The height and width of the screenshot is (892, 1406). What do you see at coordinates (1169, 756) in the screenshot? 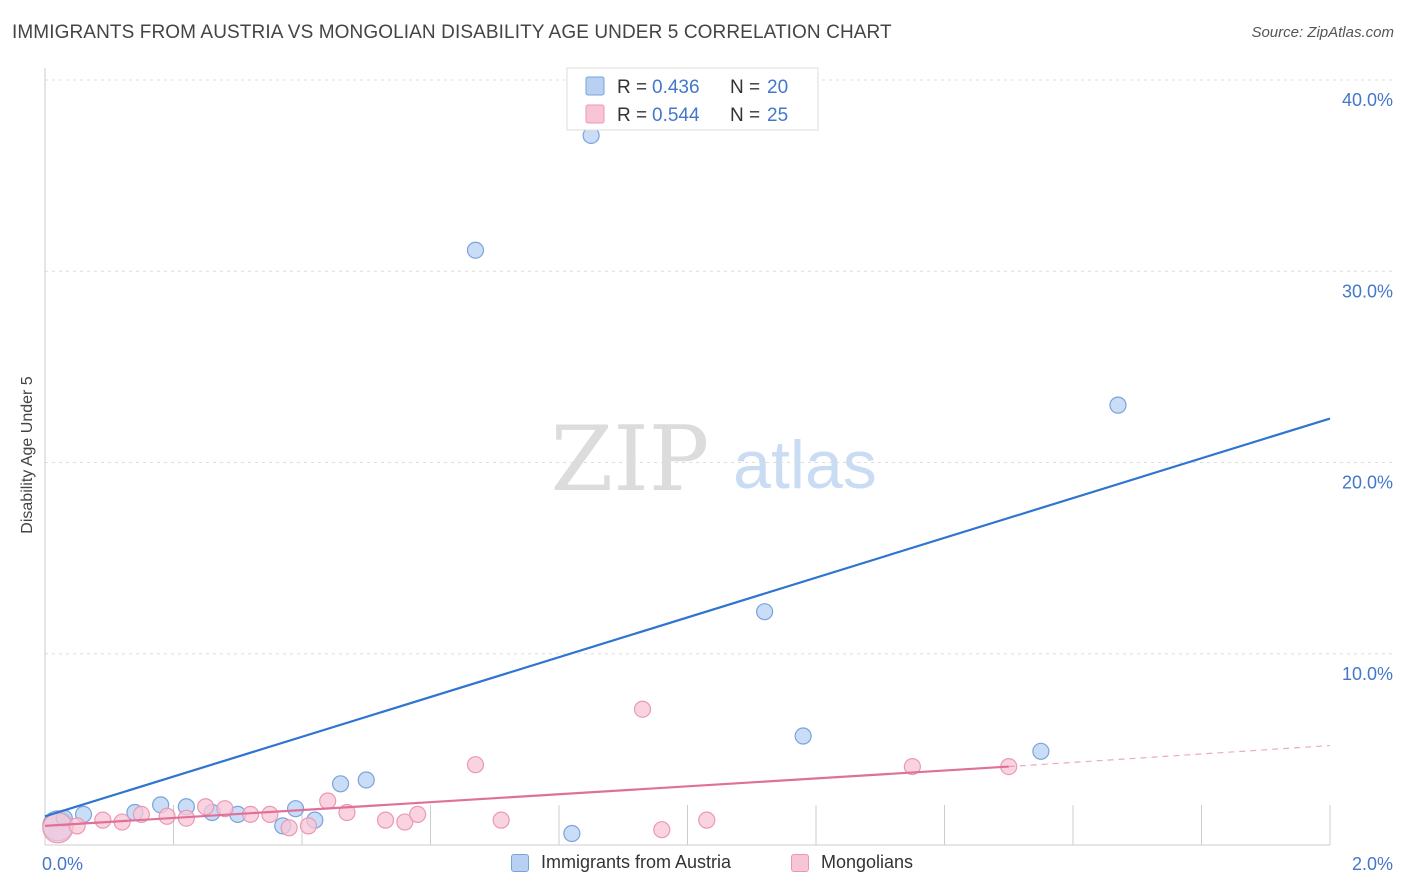
I see `trend-line-dashed-mongolians` at bounding box center [1169, 756].